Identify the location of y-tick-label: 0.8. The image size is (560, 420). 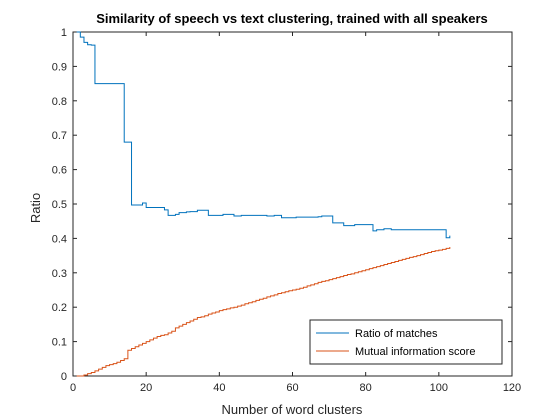
(59, 102).